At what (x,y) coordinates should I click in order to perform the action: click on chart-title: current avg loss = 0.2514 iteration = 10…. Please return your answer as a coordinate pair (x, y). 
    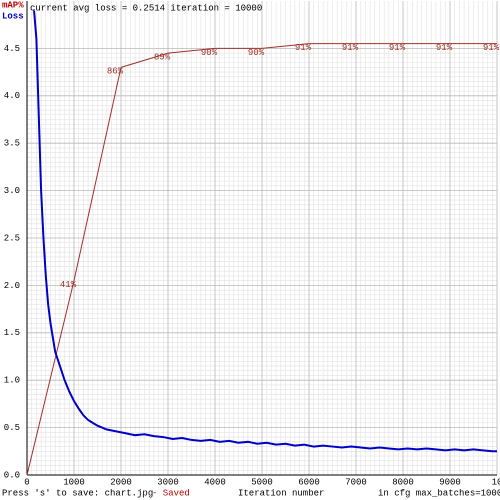
    Looking at the image, I should click on (146, 8).